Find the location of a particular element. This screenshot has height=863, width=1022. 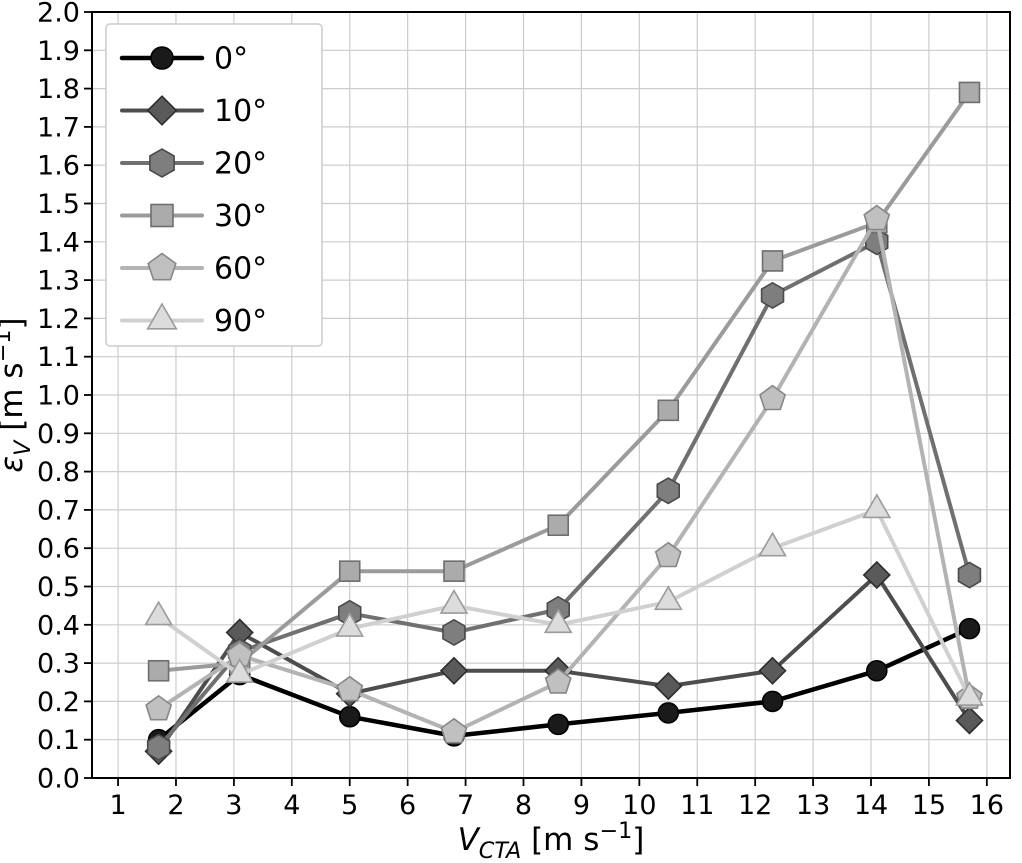

legend-label: 20° is located at coordinates (240, 164).